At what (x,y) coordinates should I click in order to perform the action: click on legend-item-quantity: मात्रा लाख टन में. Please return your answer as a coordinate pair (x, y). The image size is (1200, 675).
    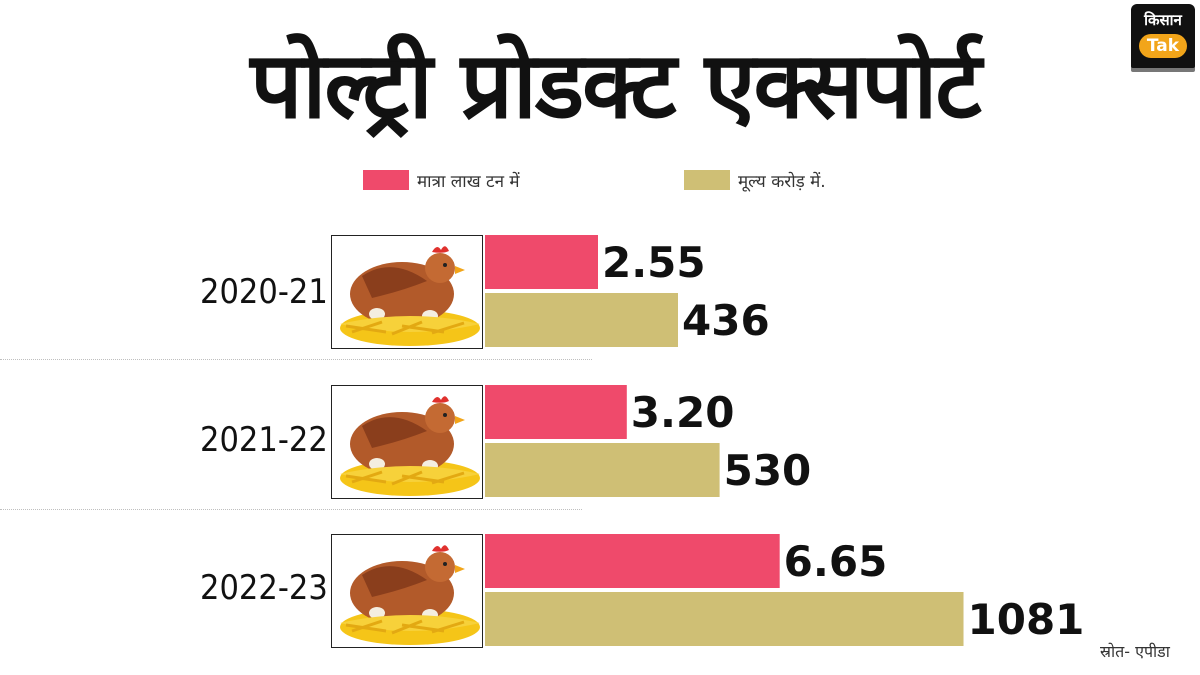
    Looking at the image, I should click on (441, 180).